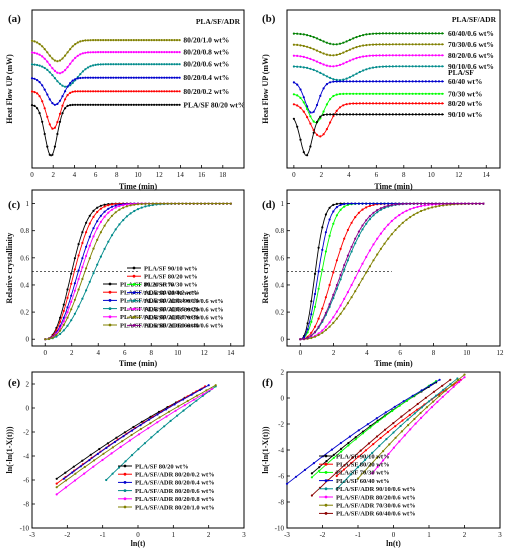  What do you see at coordinates (105, 50) in the screenshot?
I see `series-80-20-1-0-wt-line` at bounding box center [105, 50].